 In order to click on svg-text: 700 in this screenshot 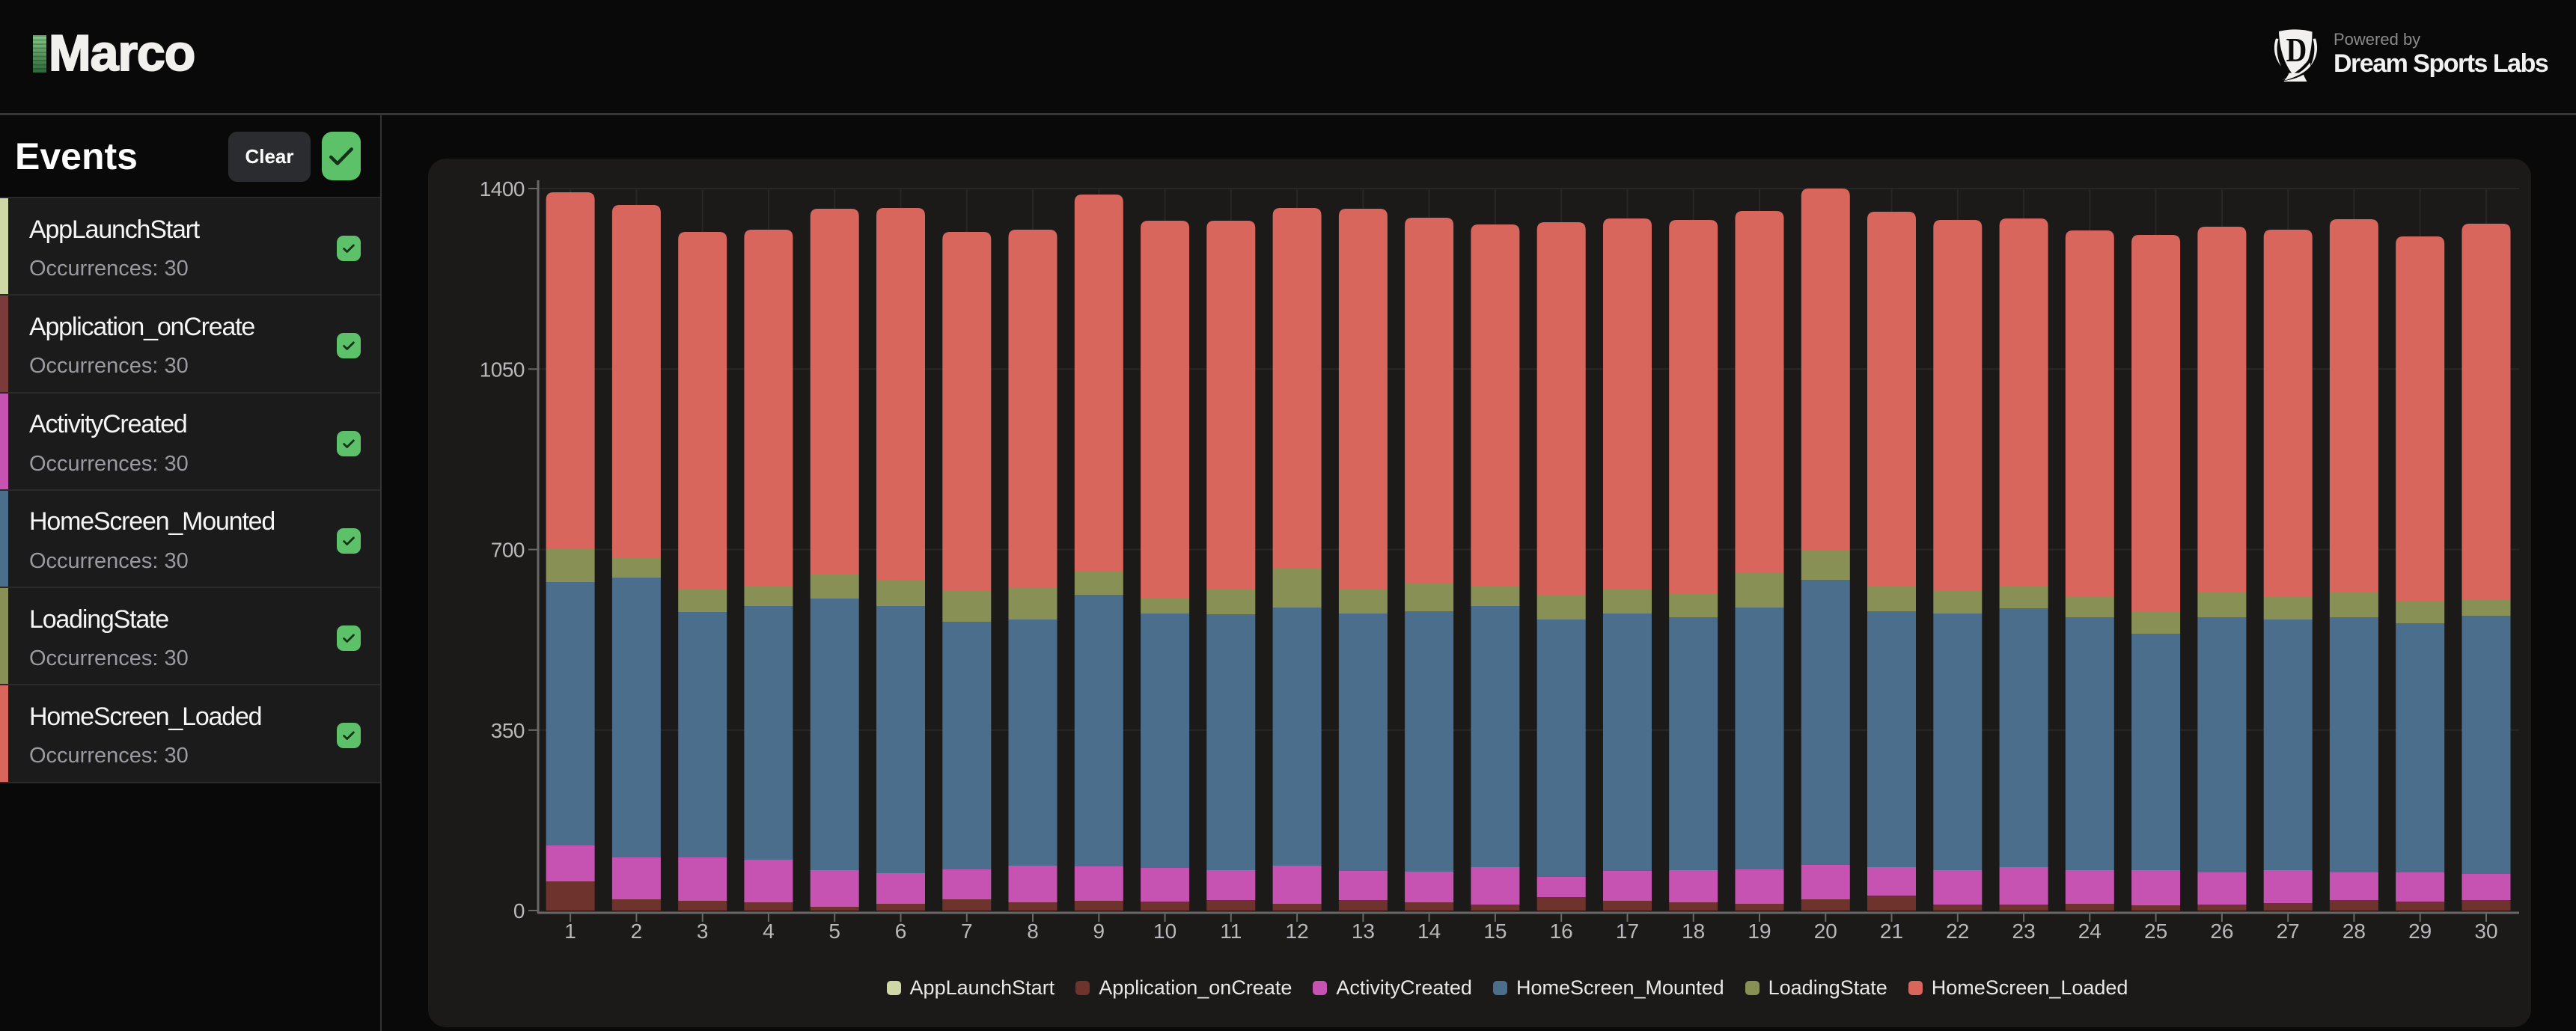, I will do `click(508, 550)`.